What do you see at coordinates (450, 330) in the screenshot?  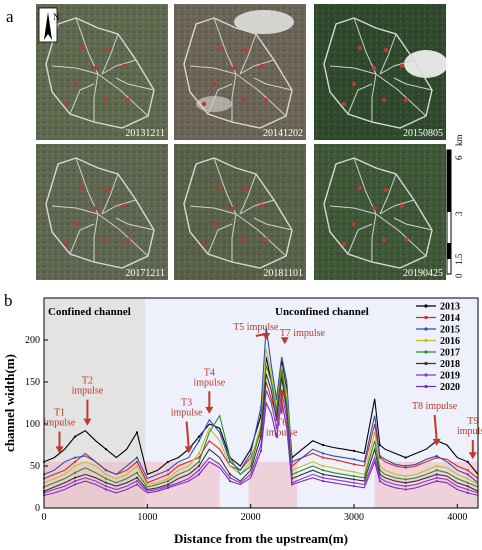 I see `legend-entry: 2015` at bounding box center [450, 330].